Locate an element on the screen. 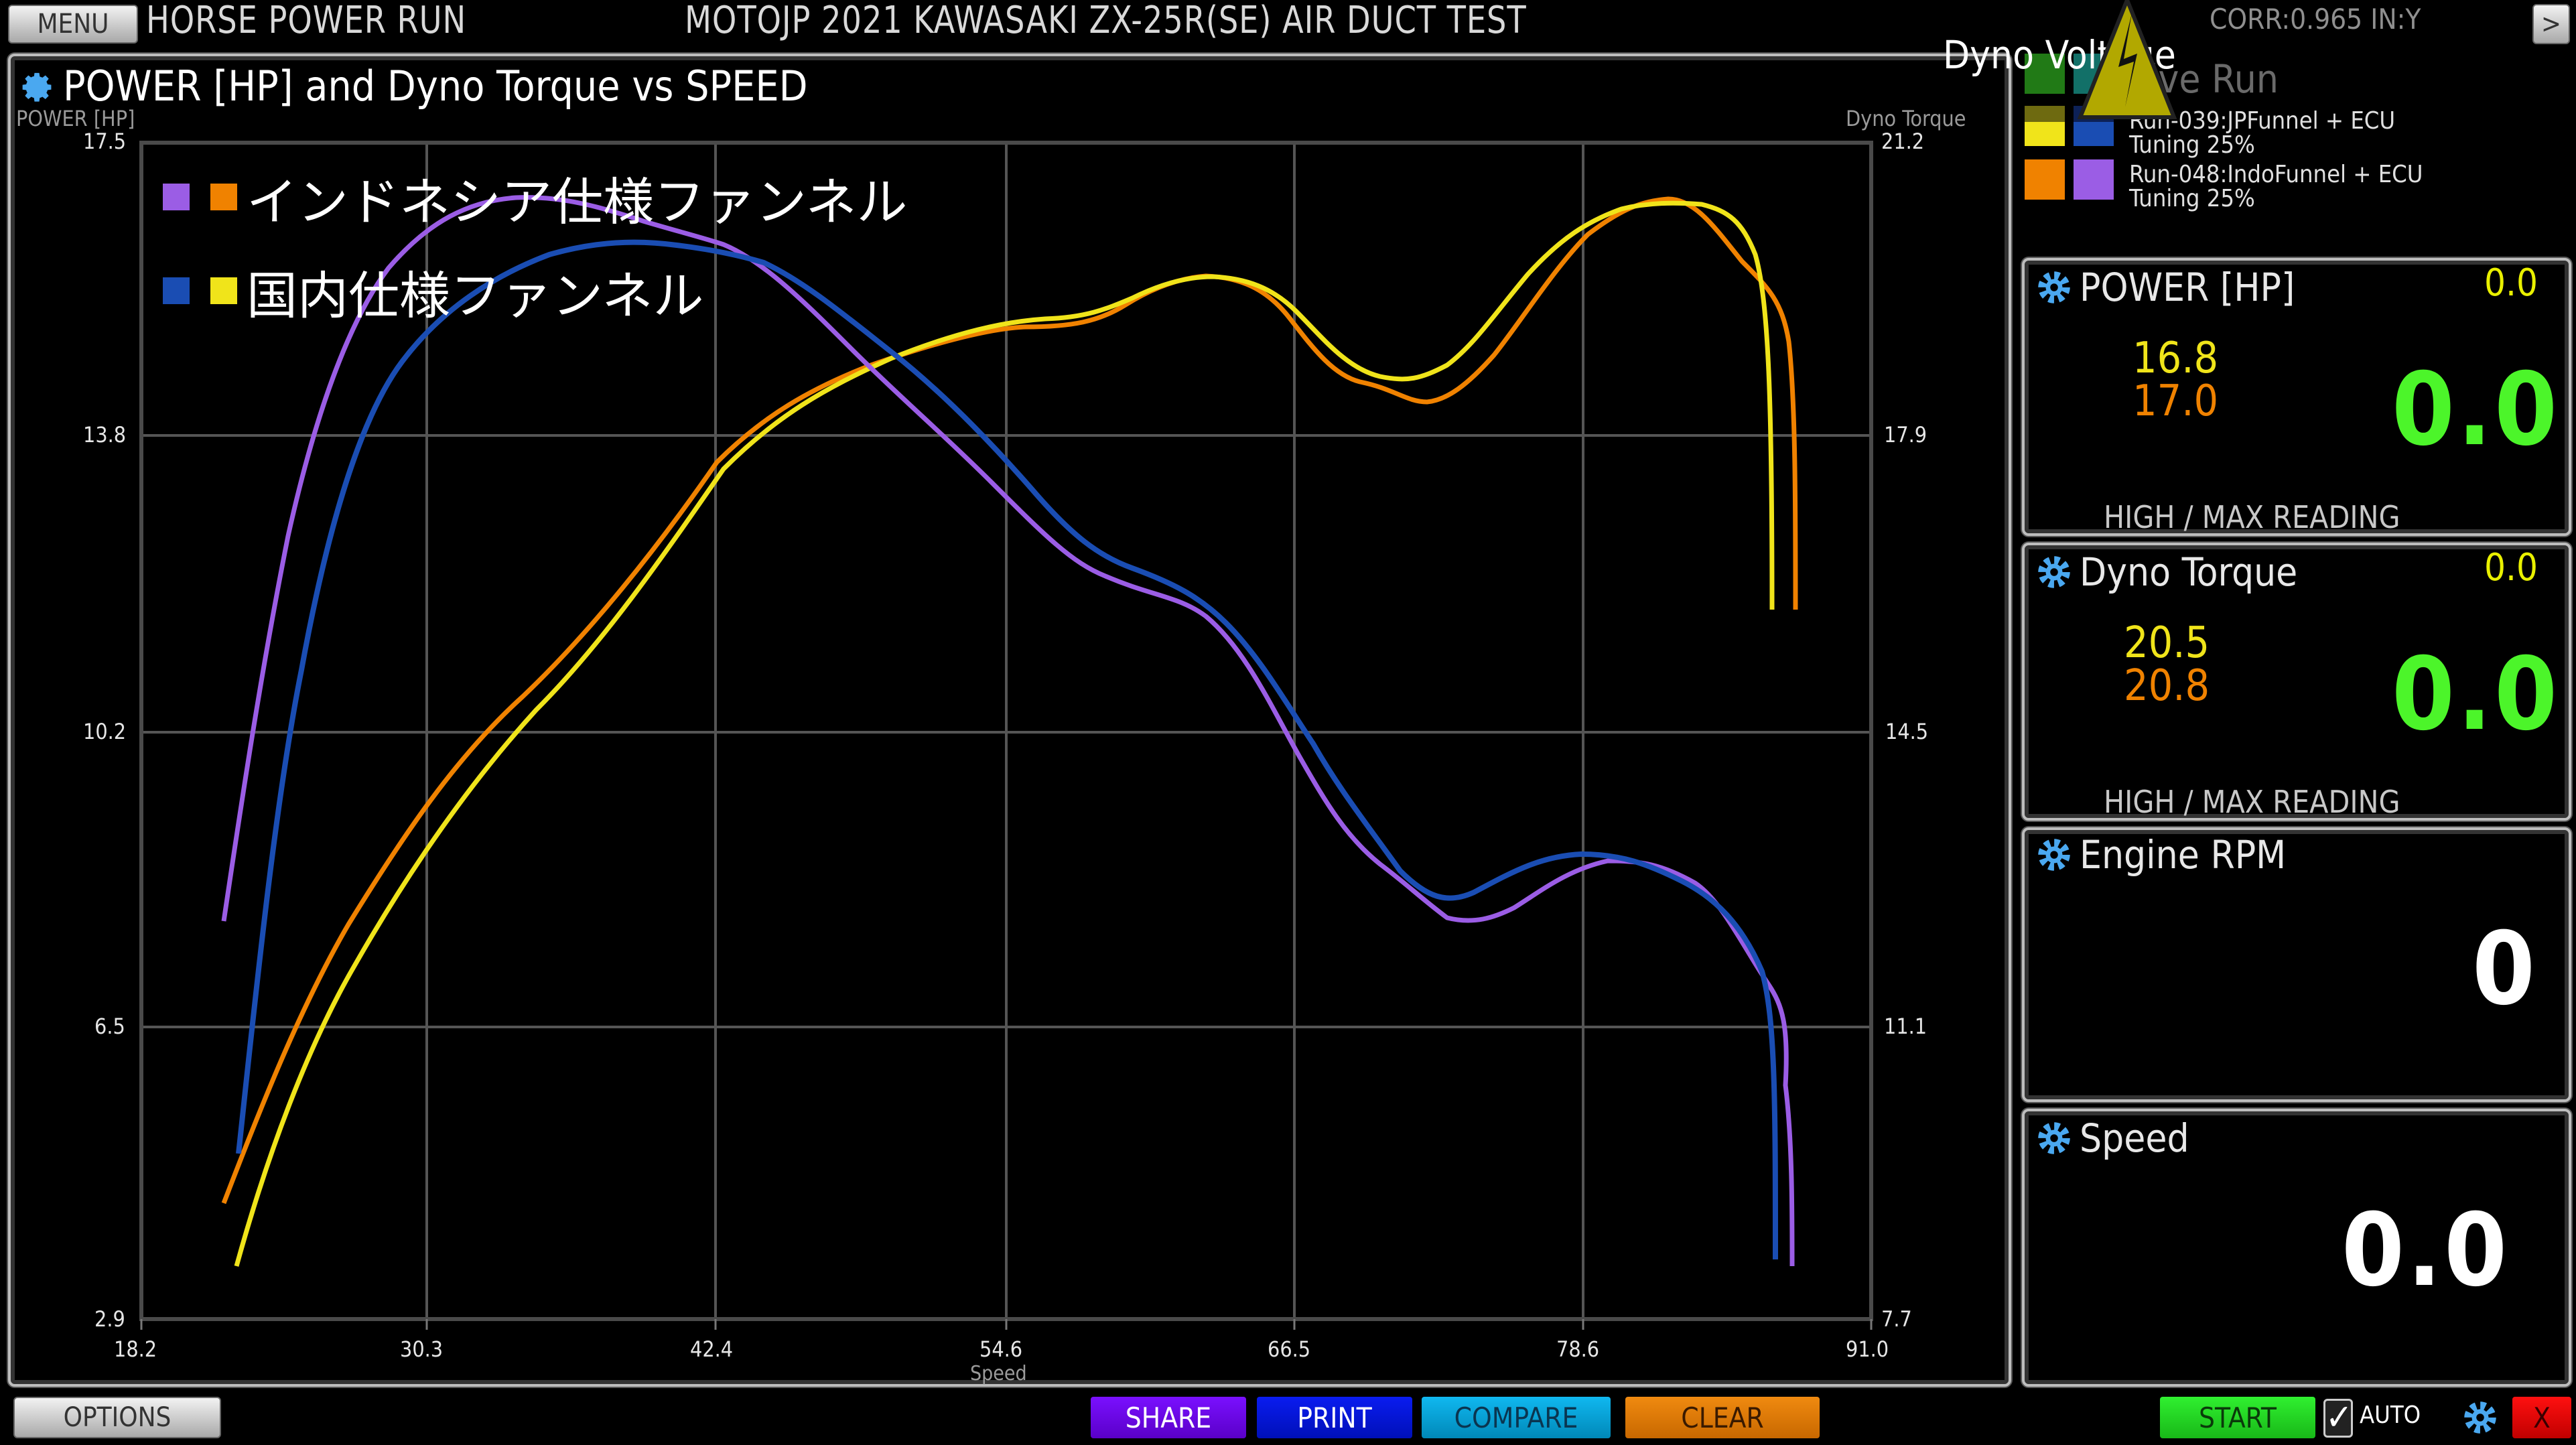 The image size is (2576, 1445). mode-title: HORSE POWER RUN is located at coordinates (306, 21).